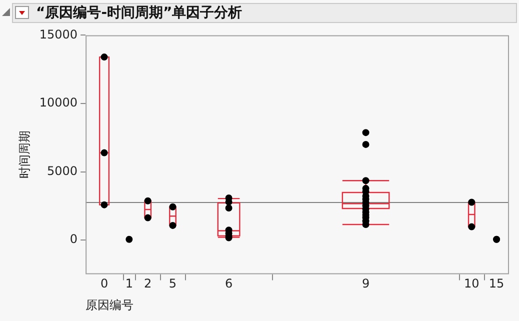 The height and width of the screenshot is (321, 519). What do you see at coordinates (104, 283) in the screenshot?
I see `x-tick-label: 0` at bounding box center [104, 283].